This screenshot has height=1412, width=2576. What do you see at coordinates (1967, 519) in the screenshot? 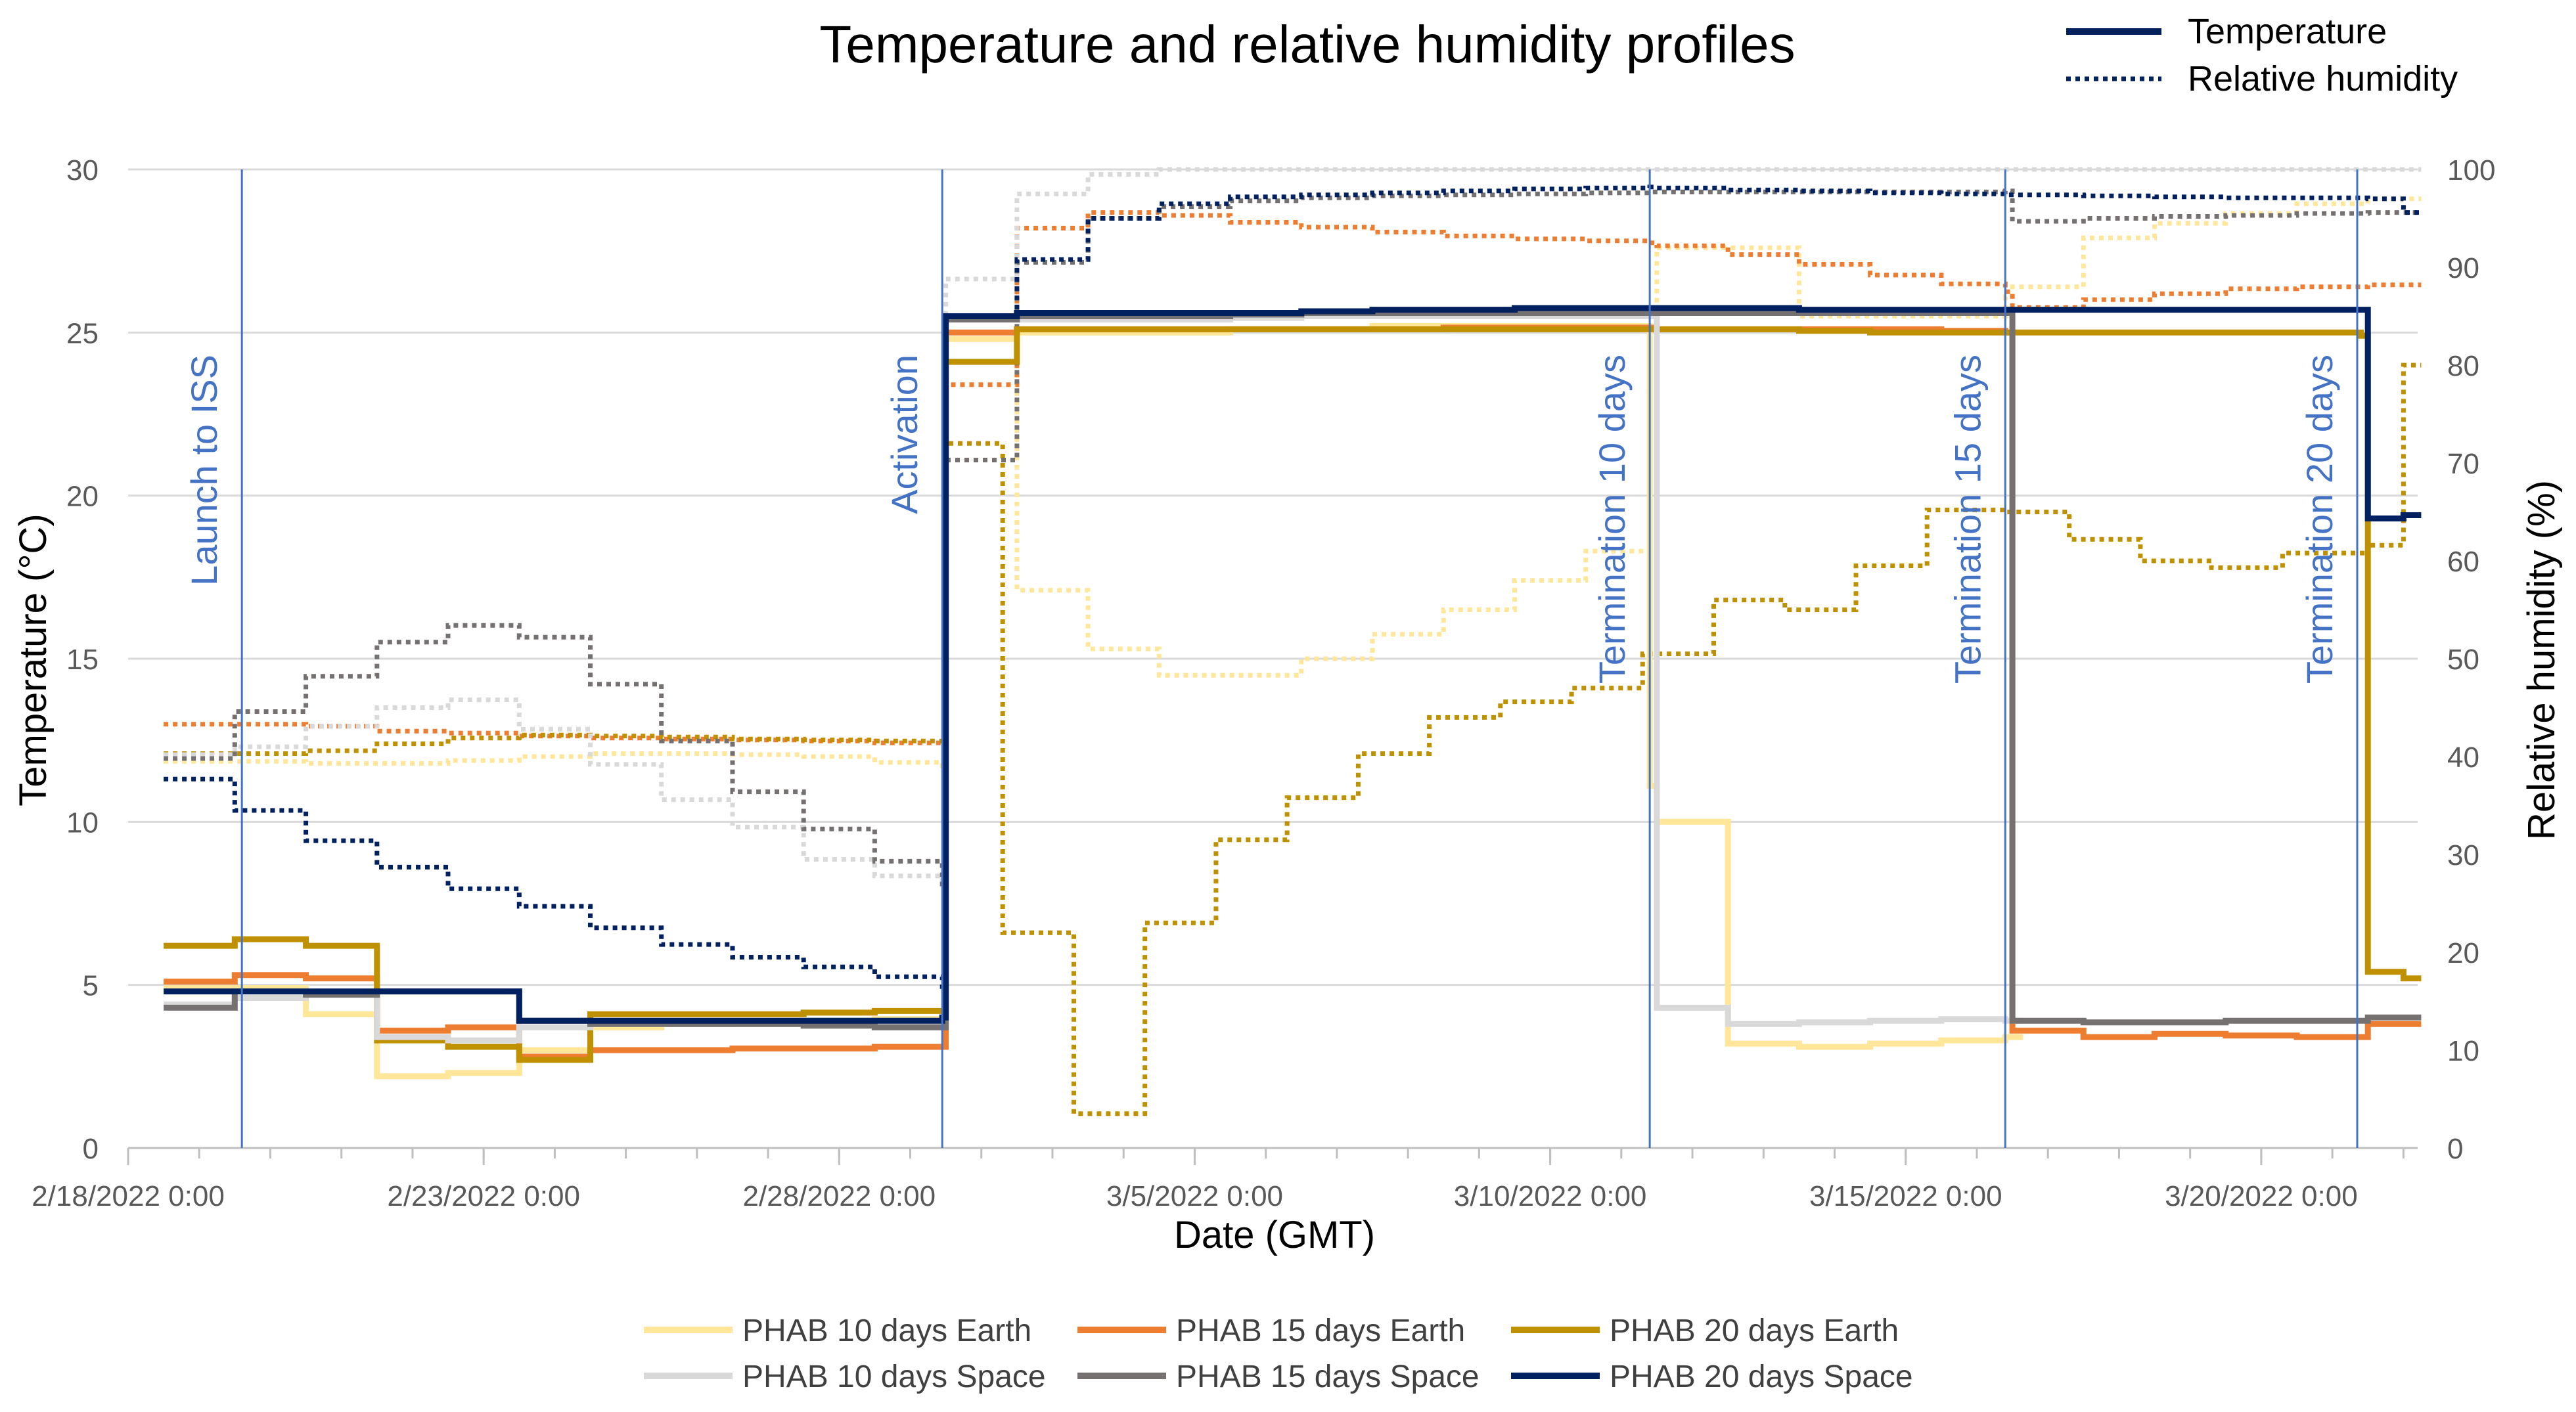
I see `event-label: Termination 15 days` at bounding box center [1967, 519].